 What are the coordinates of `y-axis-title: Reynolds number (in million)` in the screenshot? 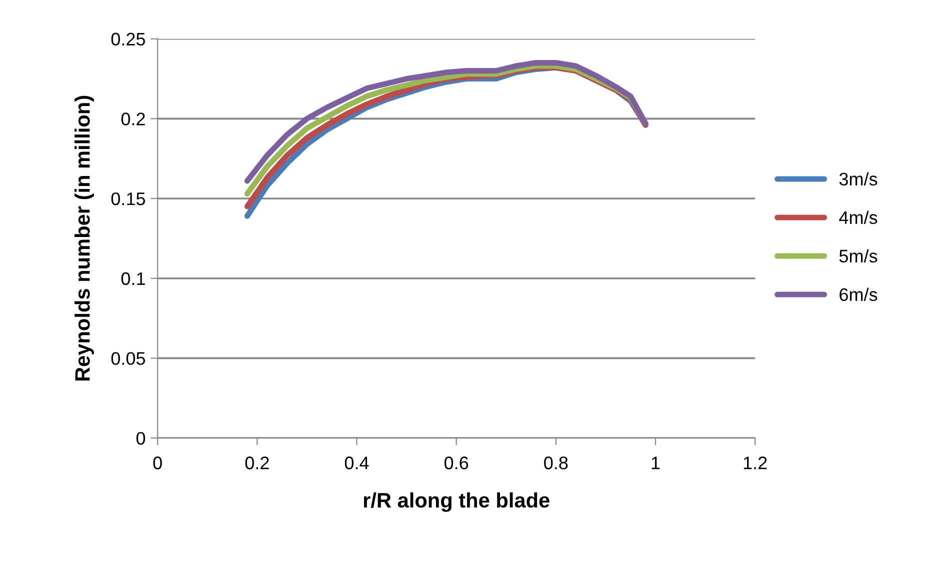 It's located at (84, 238).